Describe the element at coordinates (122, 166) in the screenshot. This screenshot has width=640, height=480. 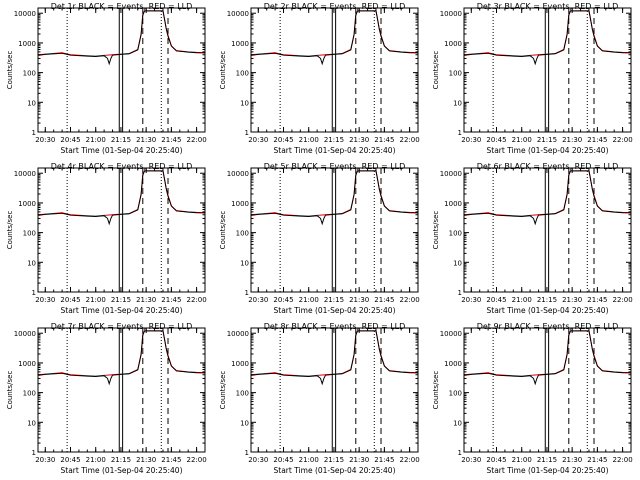
I see `panel-title: Det 4r BLACK = Events, RED = LLD` at that location.